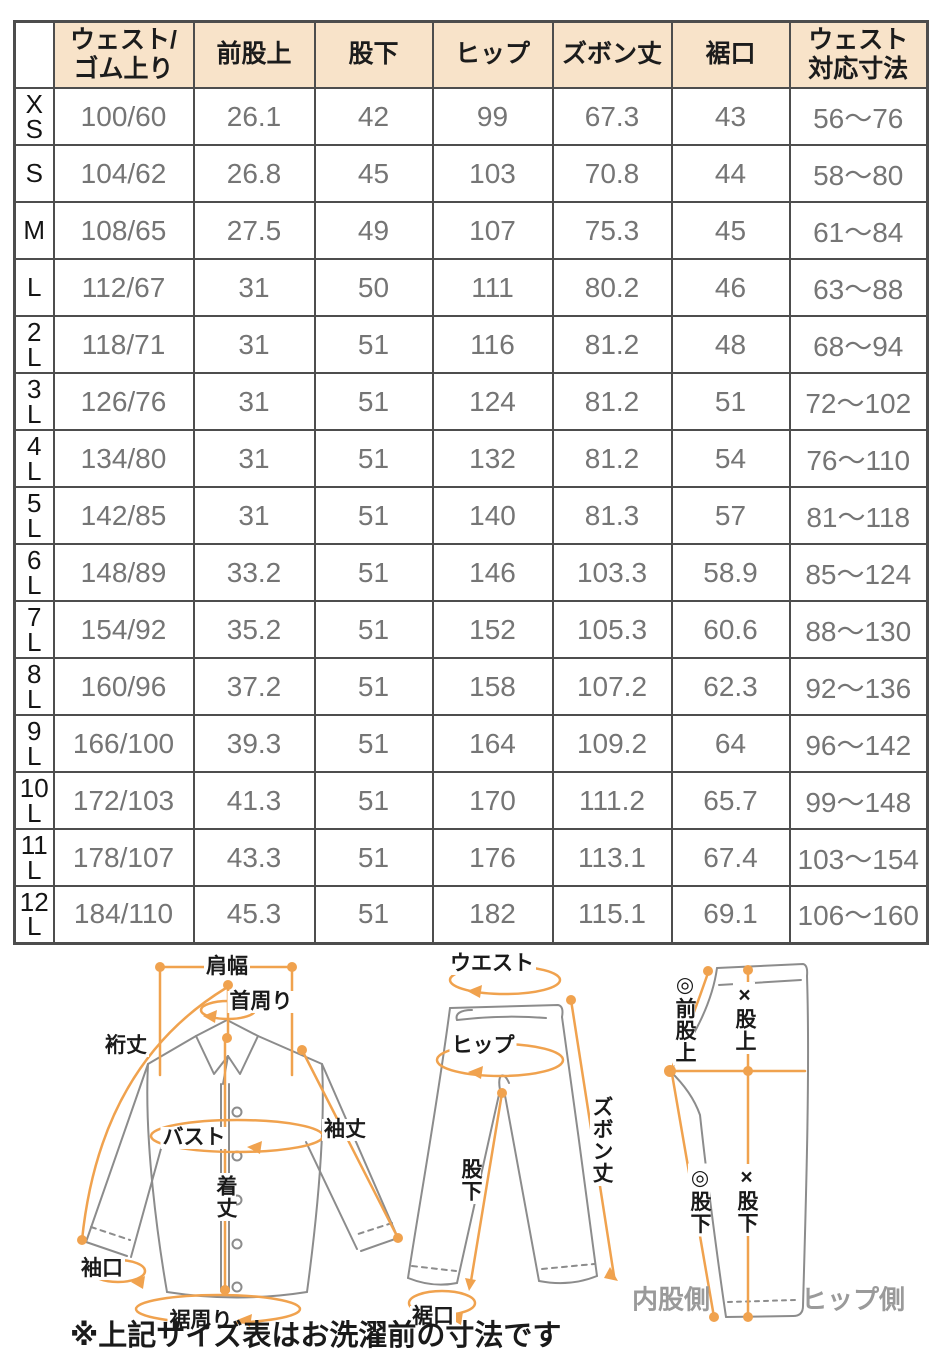  What do you see at coordinates (34, 458) in the screenshot?
I see `size-label: 4 L` at bounding box center [34, 458].